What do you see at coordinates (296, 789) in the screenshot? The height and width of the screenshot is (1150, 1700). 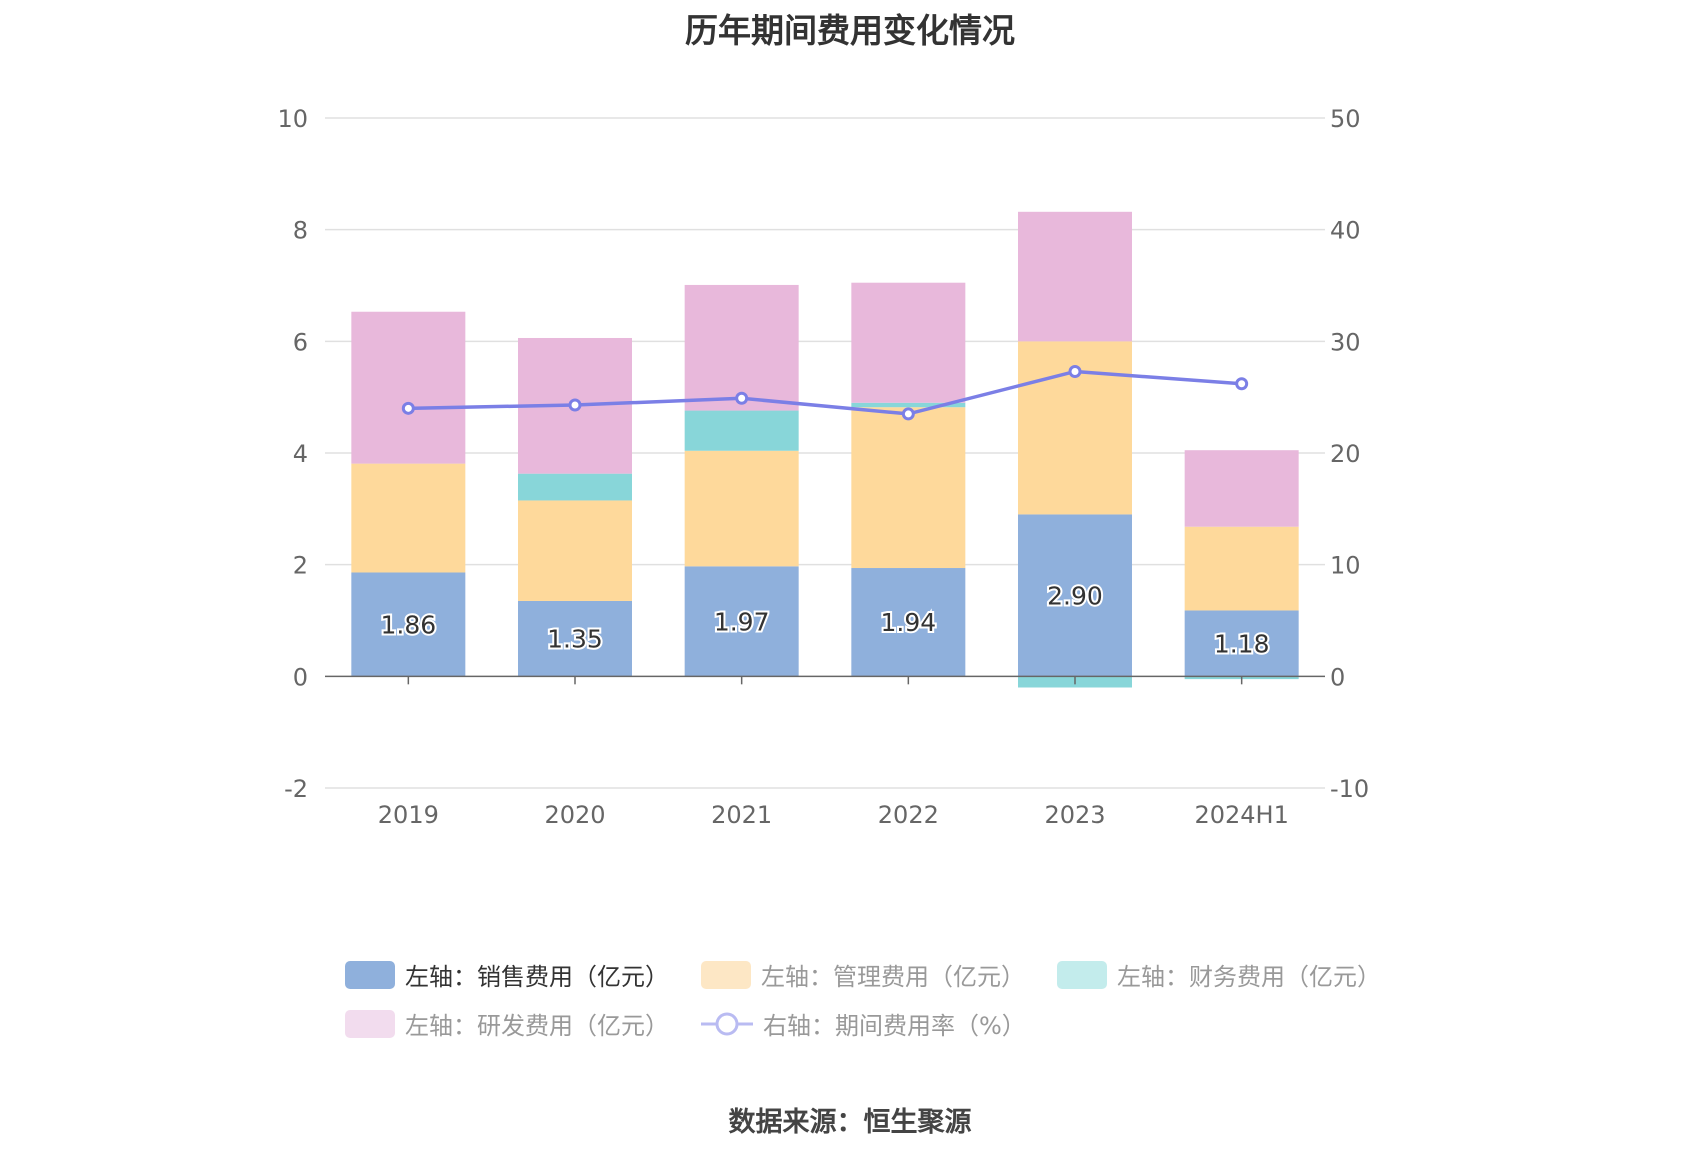 I see `left-axis-tick-label: -2` at bounding box center [296, 789].